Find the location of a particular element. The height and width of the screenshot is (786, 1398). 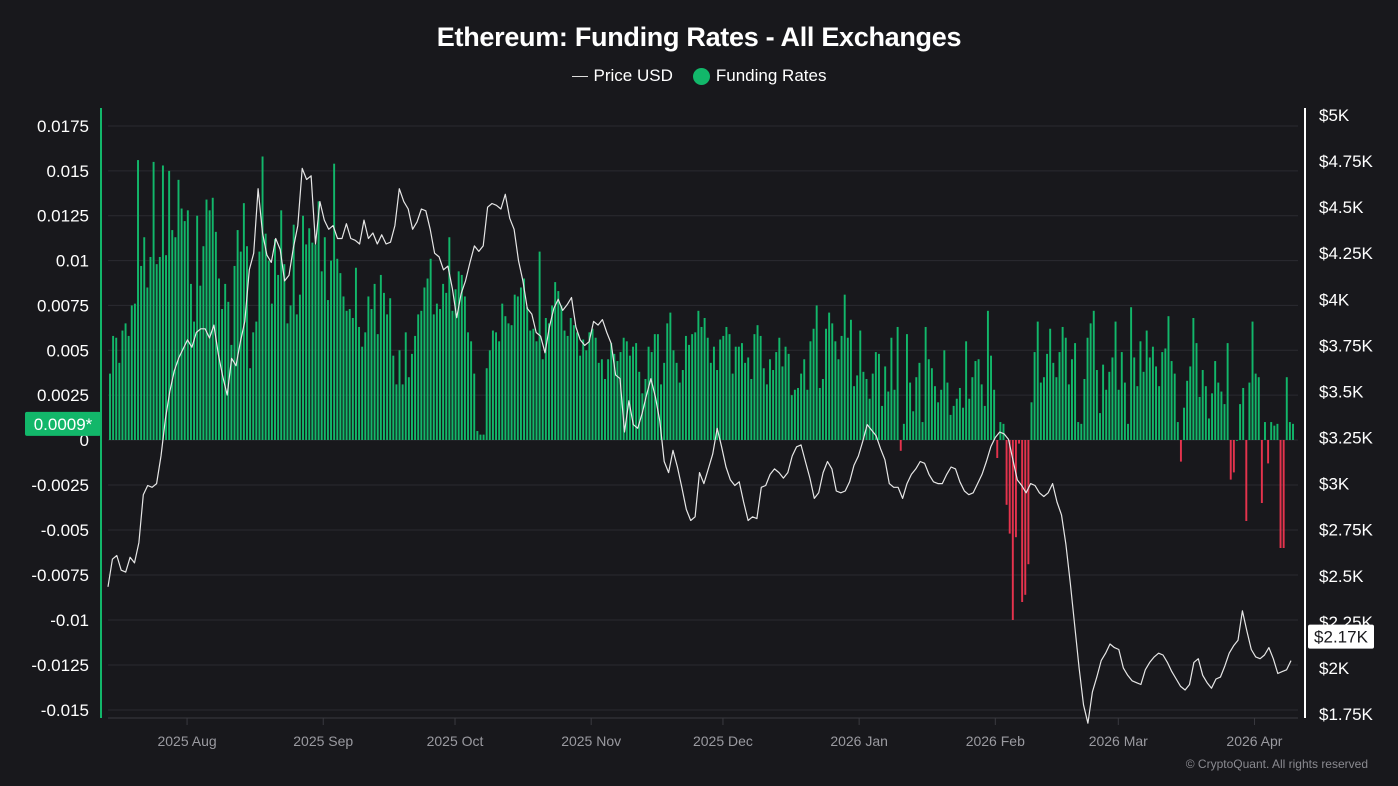

legend-item-funding: Funding Rates is located at coordinates (759, 76).